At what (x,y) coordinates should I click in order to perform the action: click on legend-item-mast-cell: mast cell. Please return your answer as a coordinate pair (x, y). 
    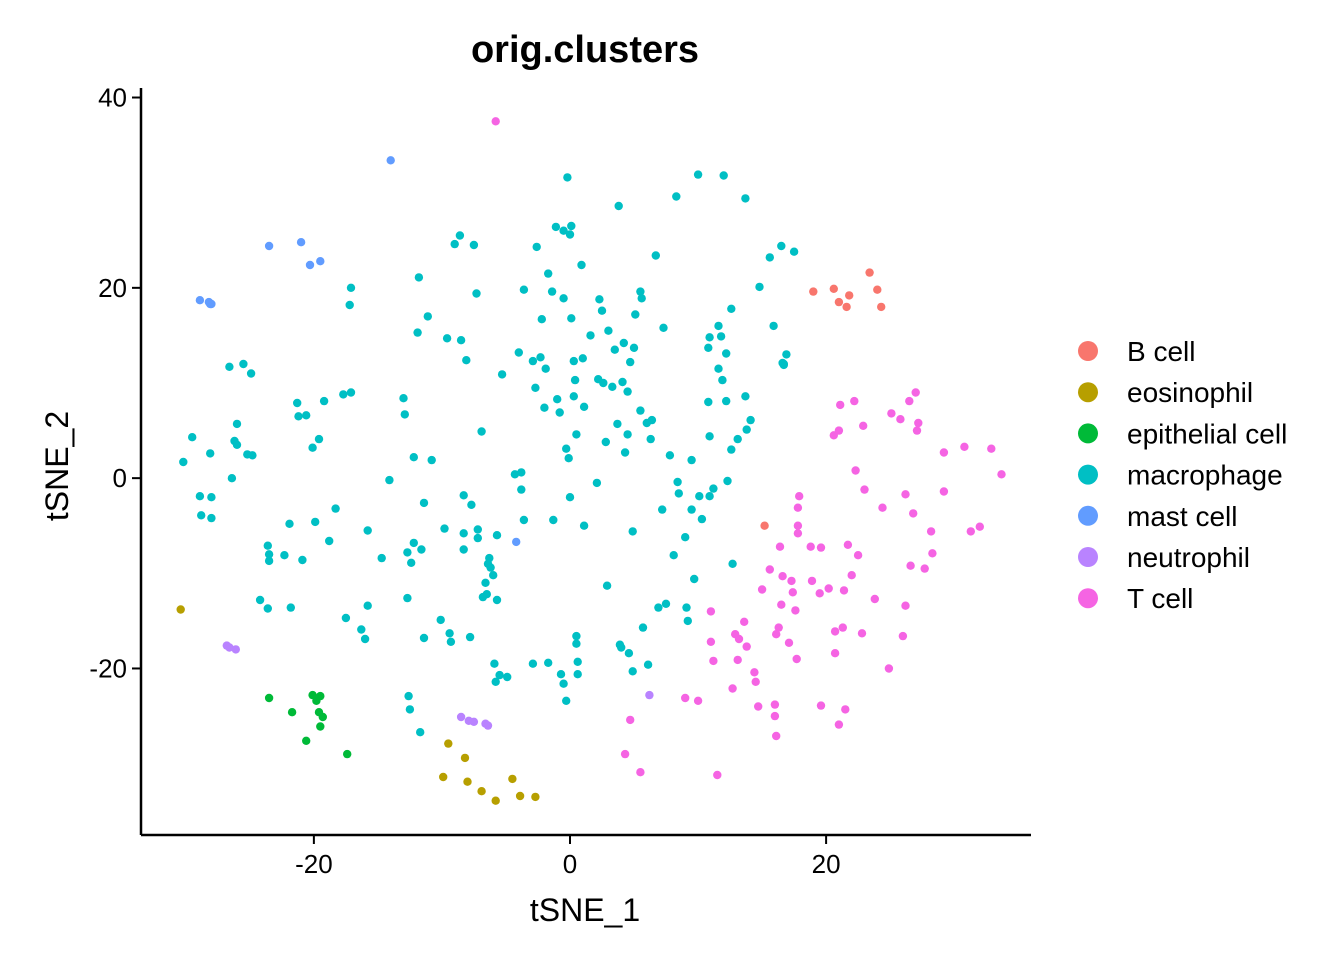
    Looking at the image, I should click on (1157, 516).